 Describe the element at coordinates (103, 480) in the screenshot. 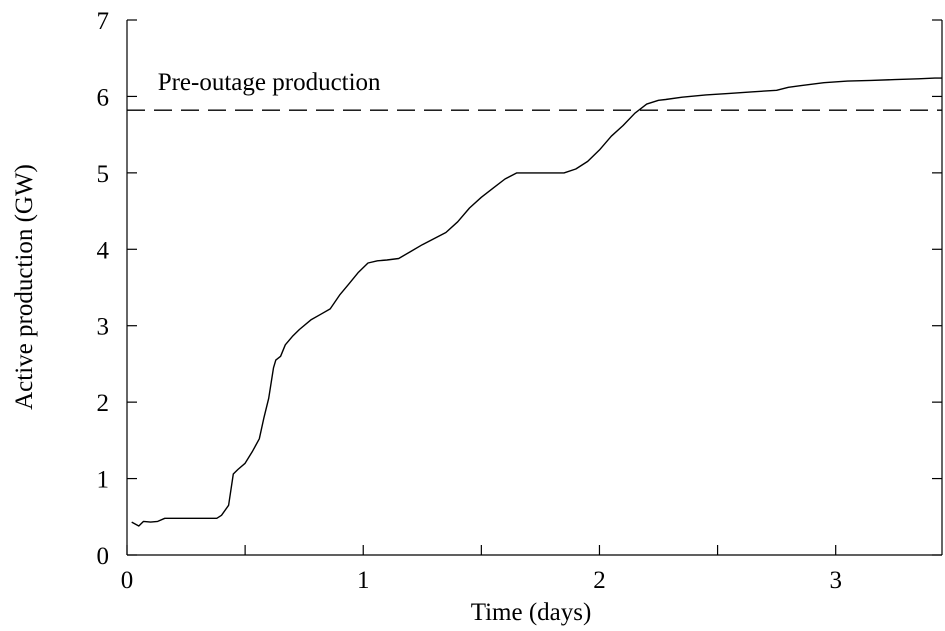

I see `y-tick-label: 1` at that location.